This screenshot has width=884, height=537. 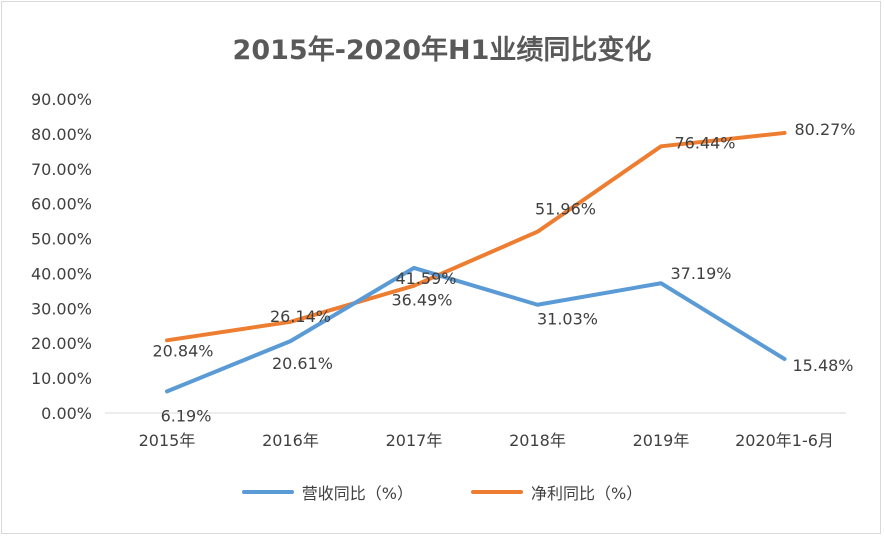 I want to click on data-label-revenue: 41.59%, so click(x=425, y=278).